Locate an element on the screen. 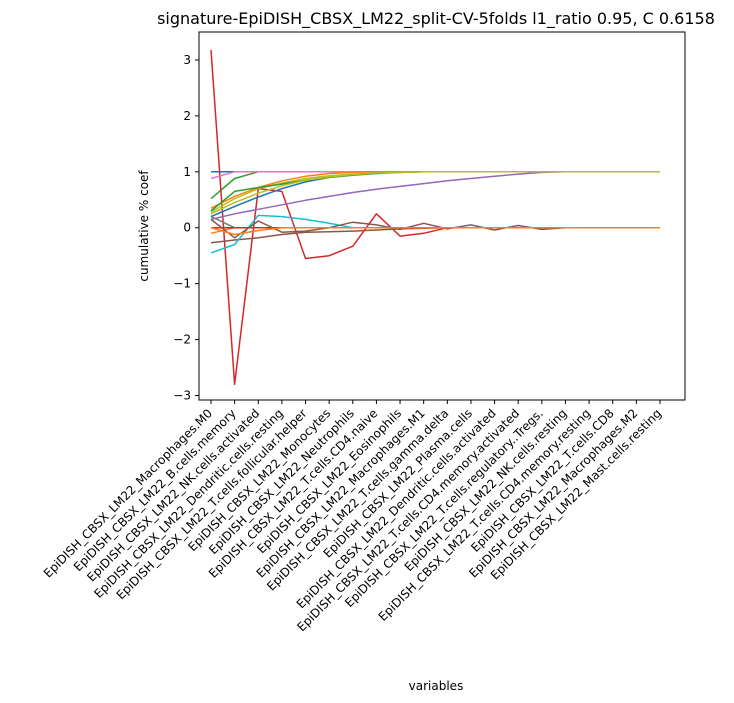  y-tick-label: 0 is located at coordinates (187, 228).